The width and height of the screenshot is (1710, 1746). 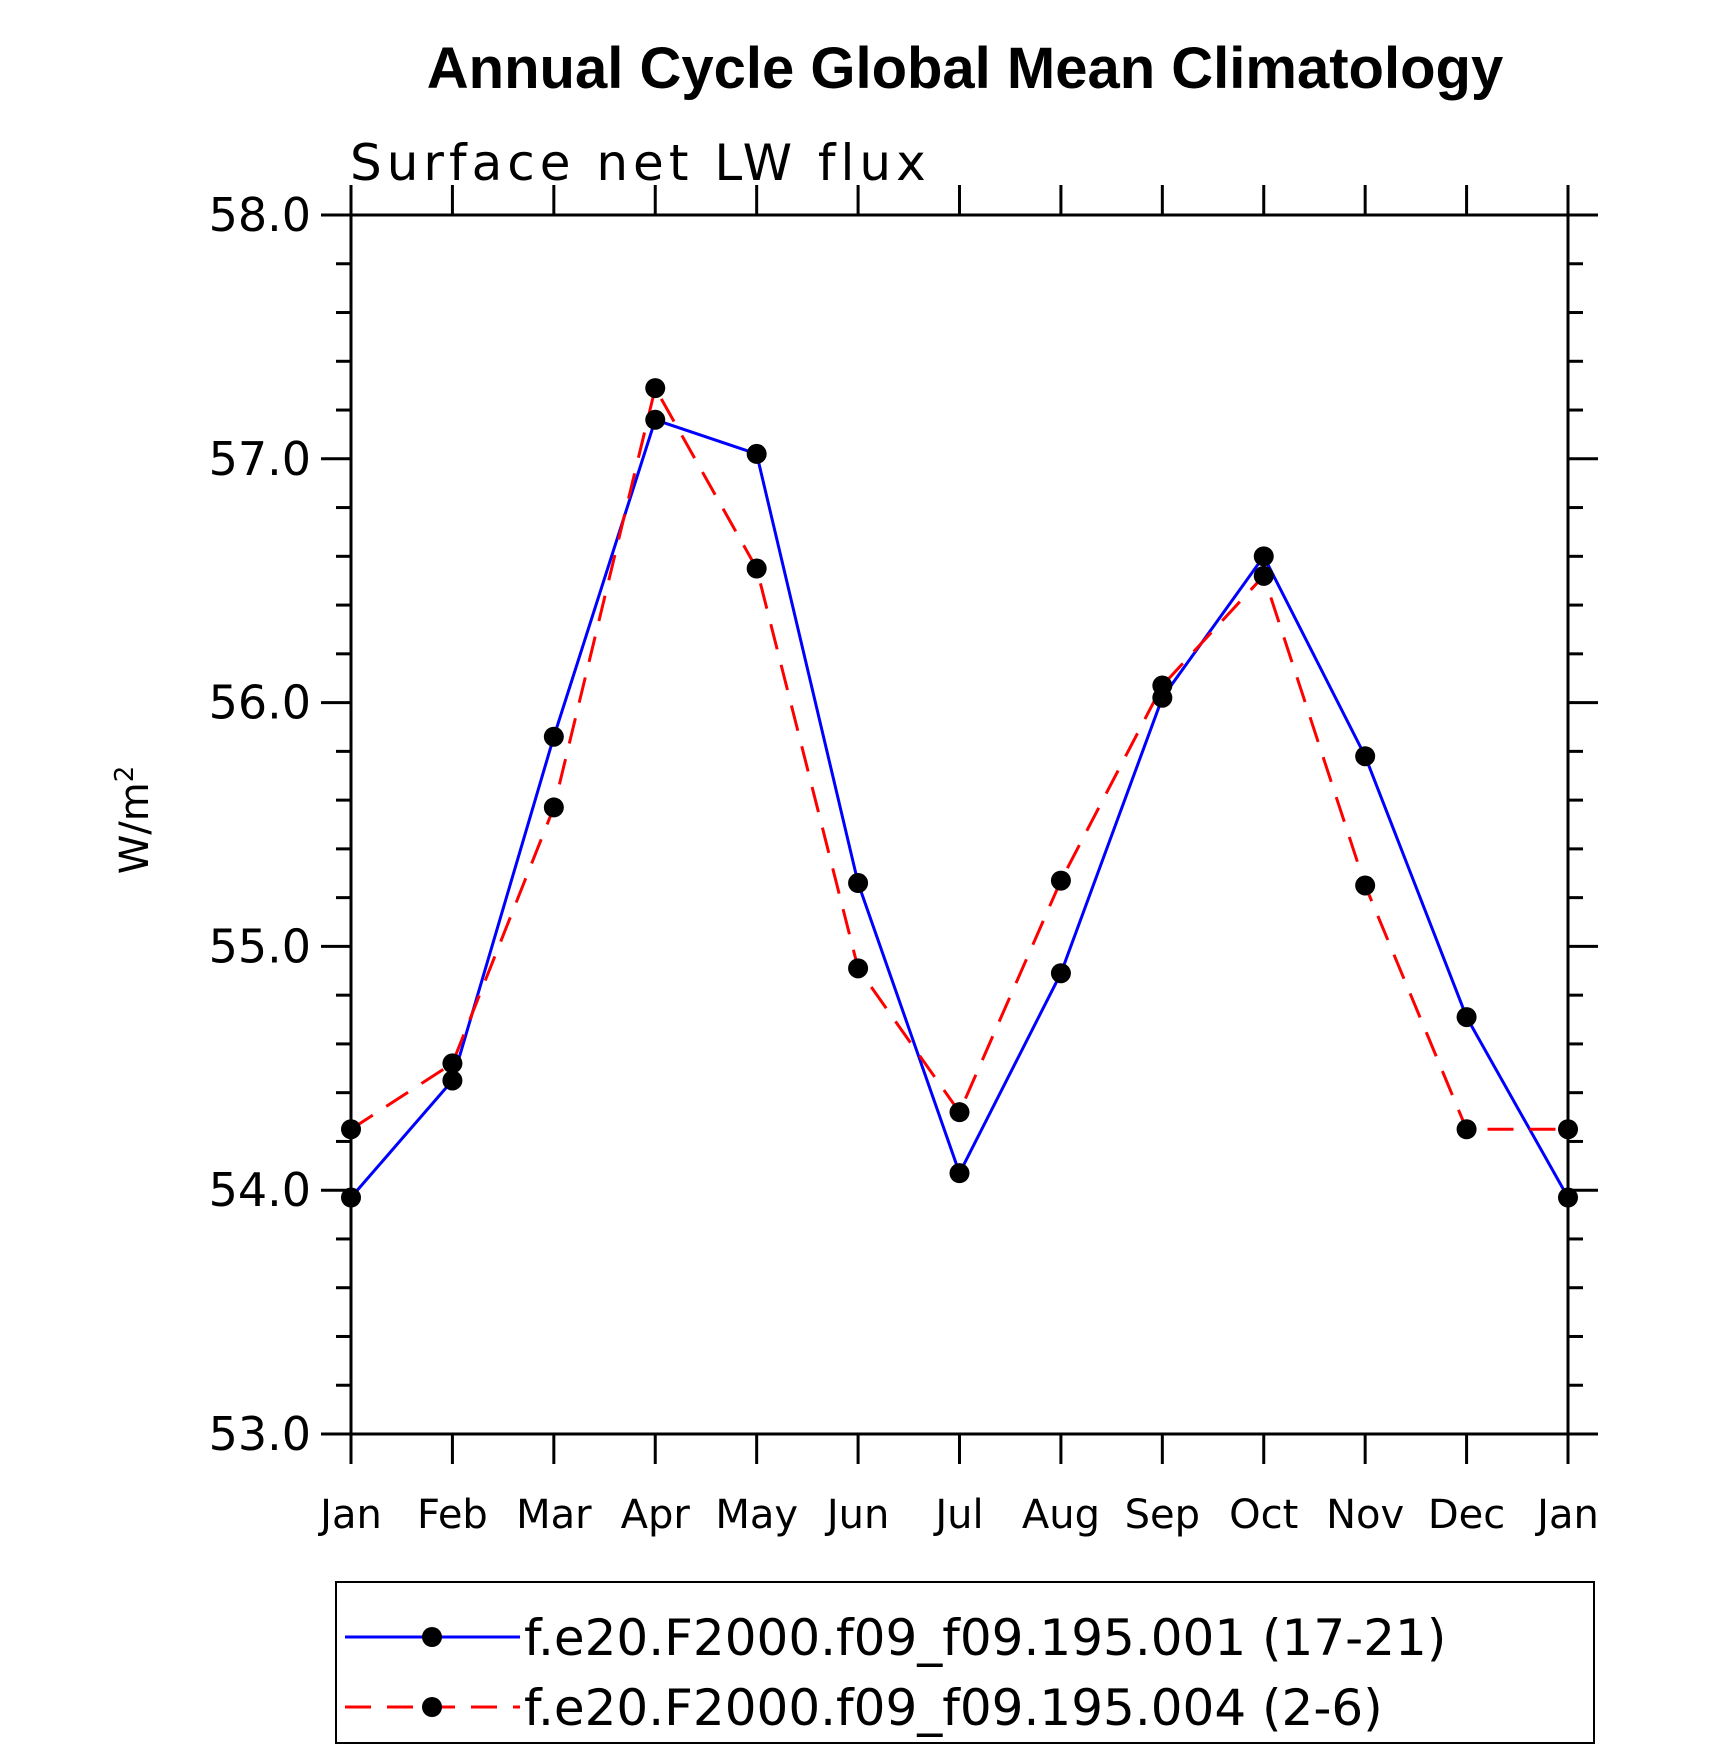 I want to click on x-tick-label: Aug, so click(x=1061, y=1515).